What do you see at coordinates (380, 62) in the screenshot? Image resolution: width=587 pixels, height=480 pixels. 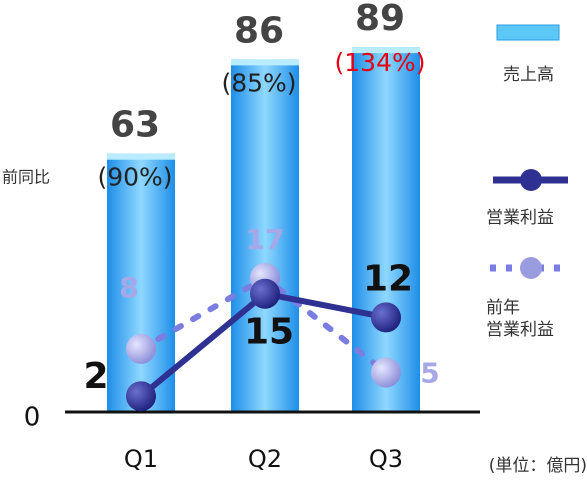 I see `yoy-value-label: (134%)` at bounding box center [380, 62].